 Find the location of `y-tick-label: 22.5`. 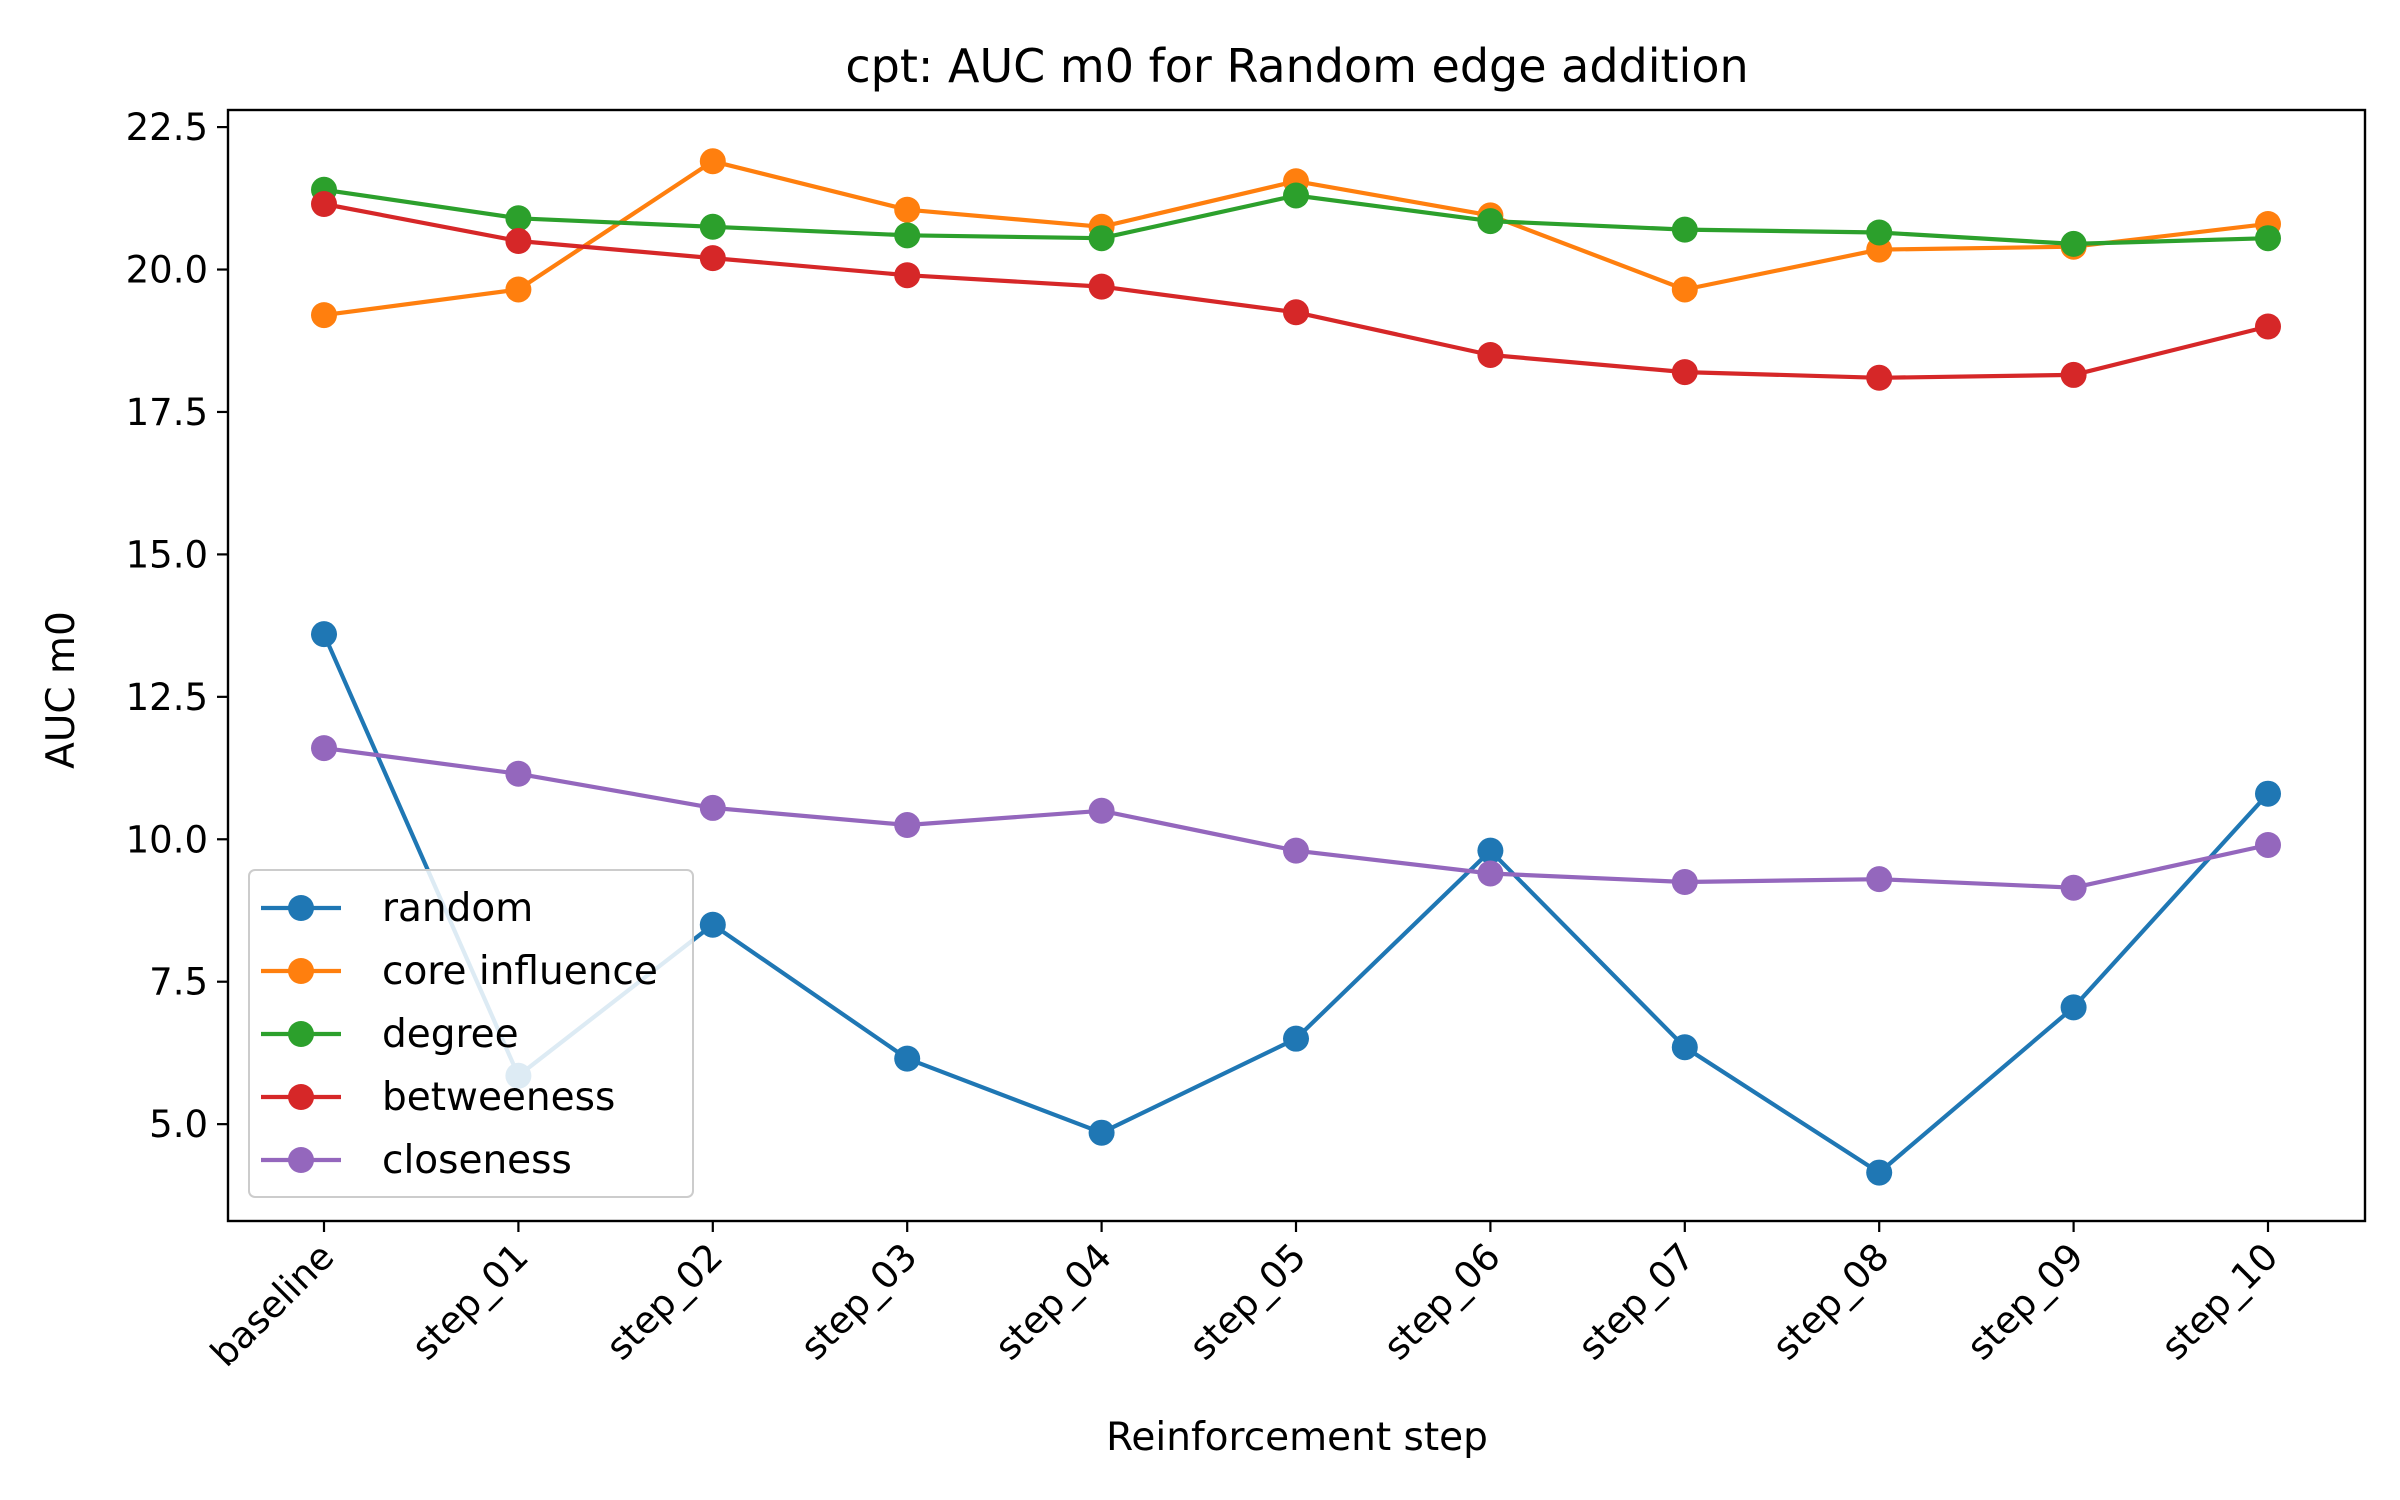

y-tick-label: 22.5 is located at coordinates (167, 127).